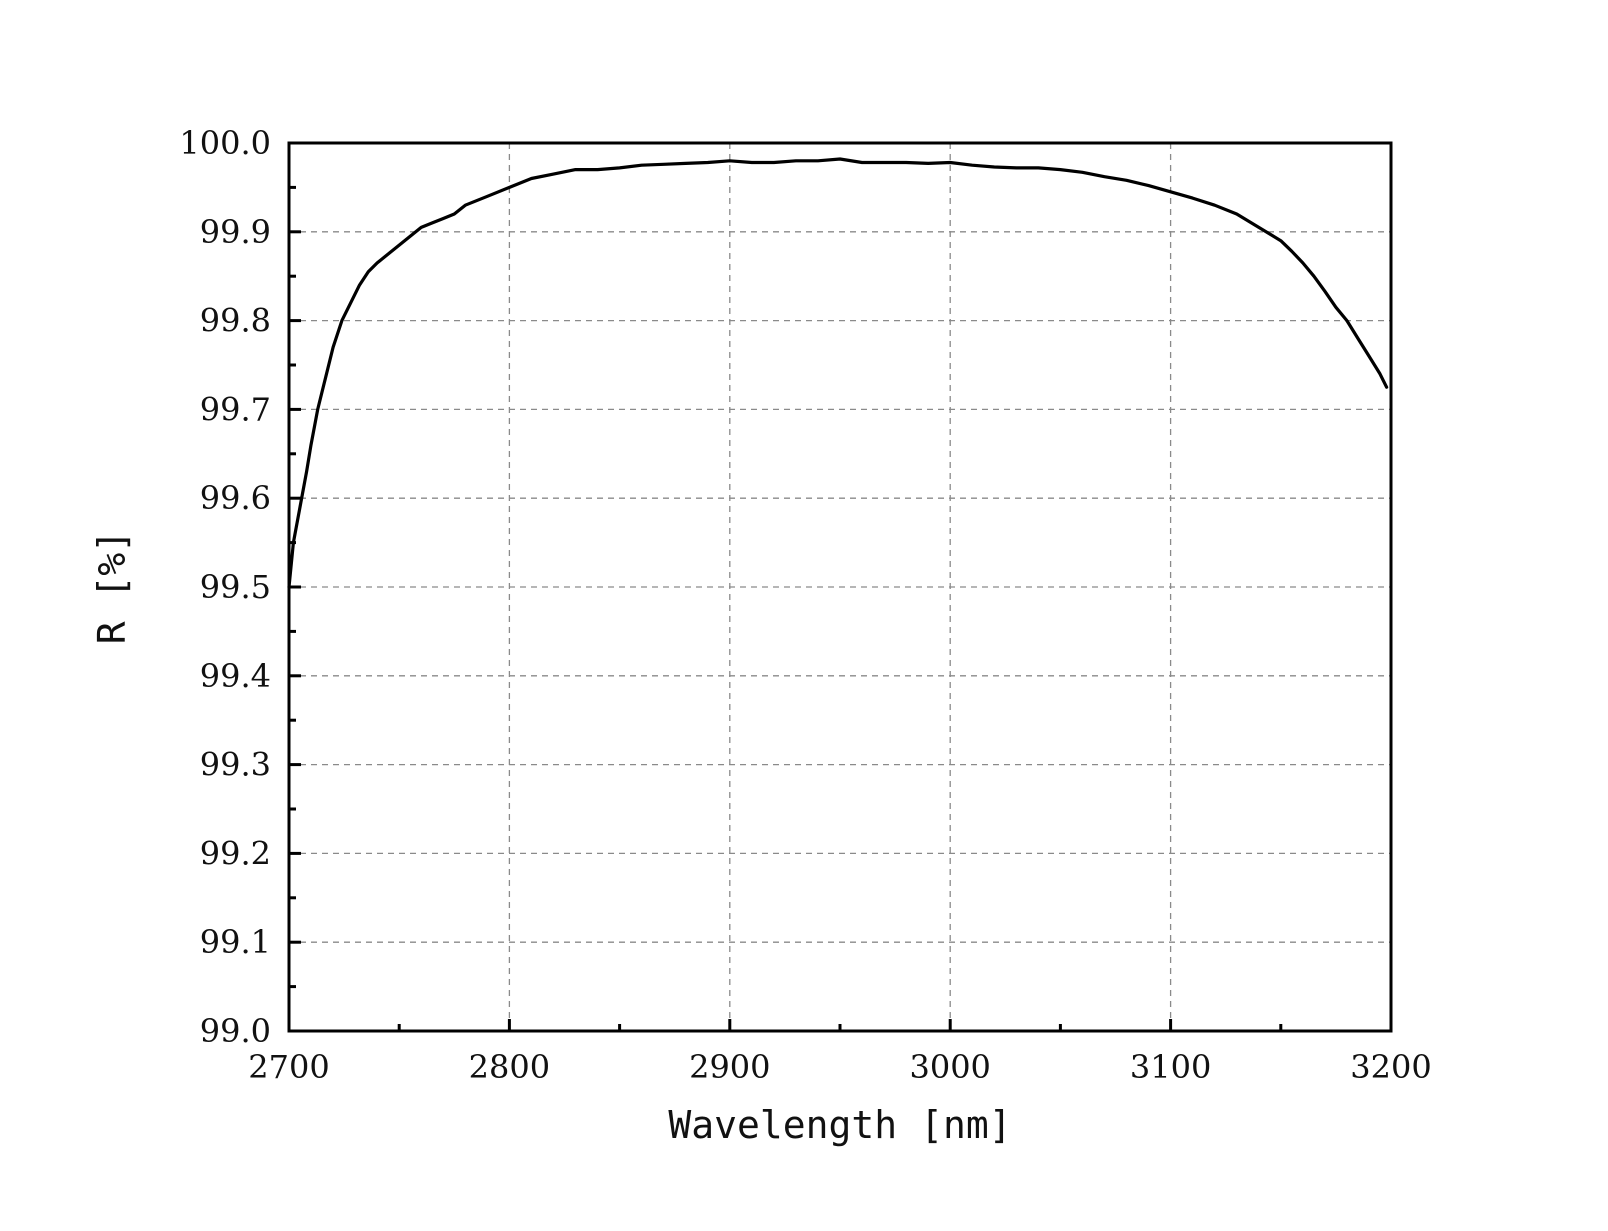 Image resolution: width=1608 pixels, height=1231 pixels. What do you see at coordinates (235, 321) in the screenshot?
I see `y-tick-label: 99.8` at bounding box center [235, 321].